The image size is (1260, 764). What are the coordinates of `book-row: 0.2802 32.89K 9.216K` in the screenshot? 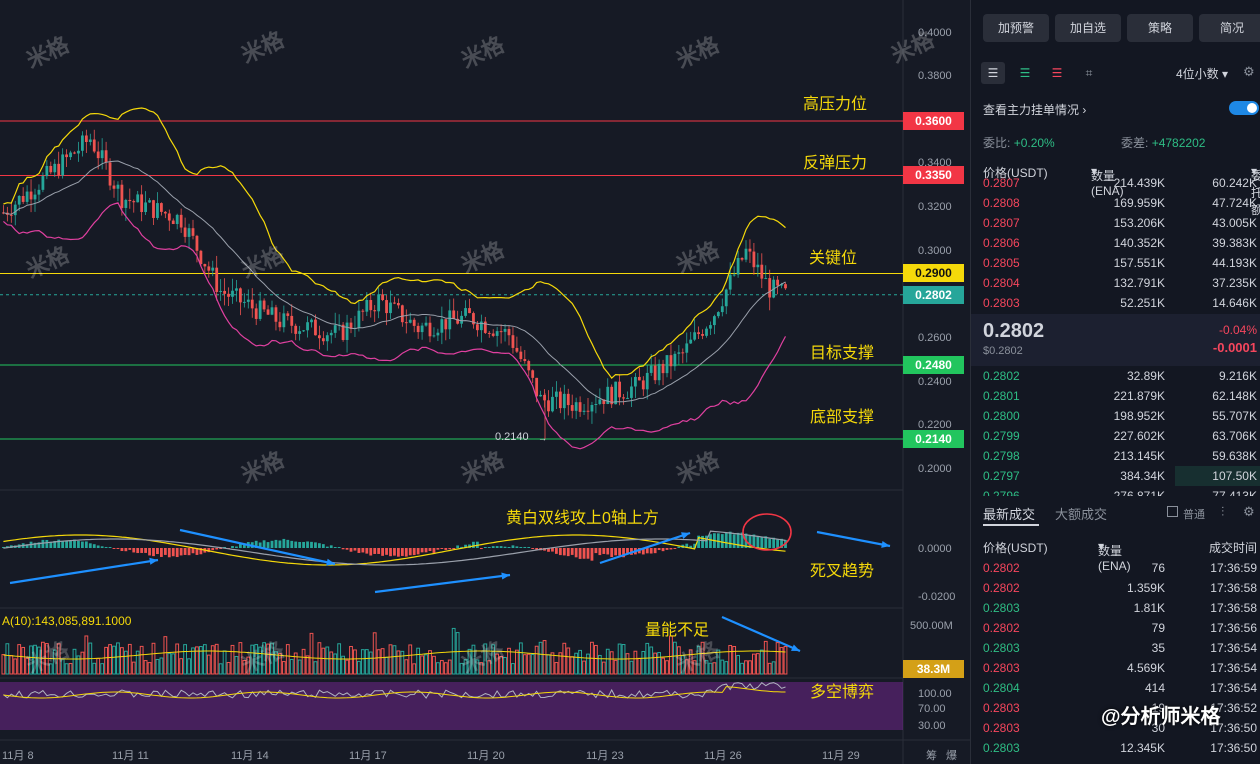 It's located at (1115, 376).